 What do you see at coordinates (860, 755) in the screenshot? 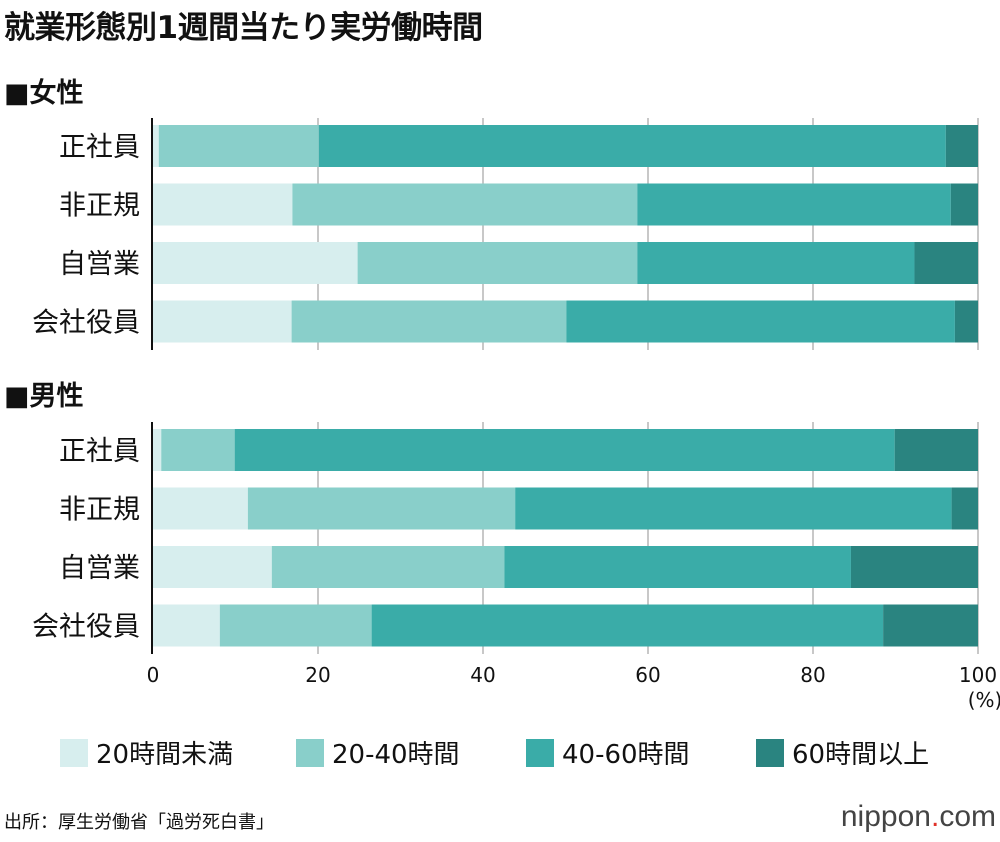
I see `legend-label: 60時間以上` at bounding box center [860, 755].